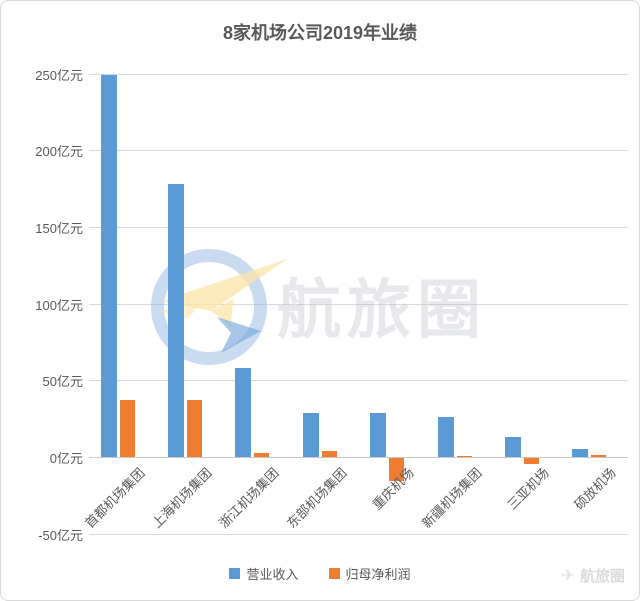  What do you see at coordinates (66, 458) in the screenshot?
I see `y-axis-tick-label: 0亿元` at bounding box center [66, 458].